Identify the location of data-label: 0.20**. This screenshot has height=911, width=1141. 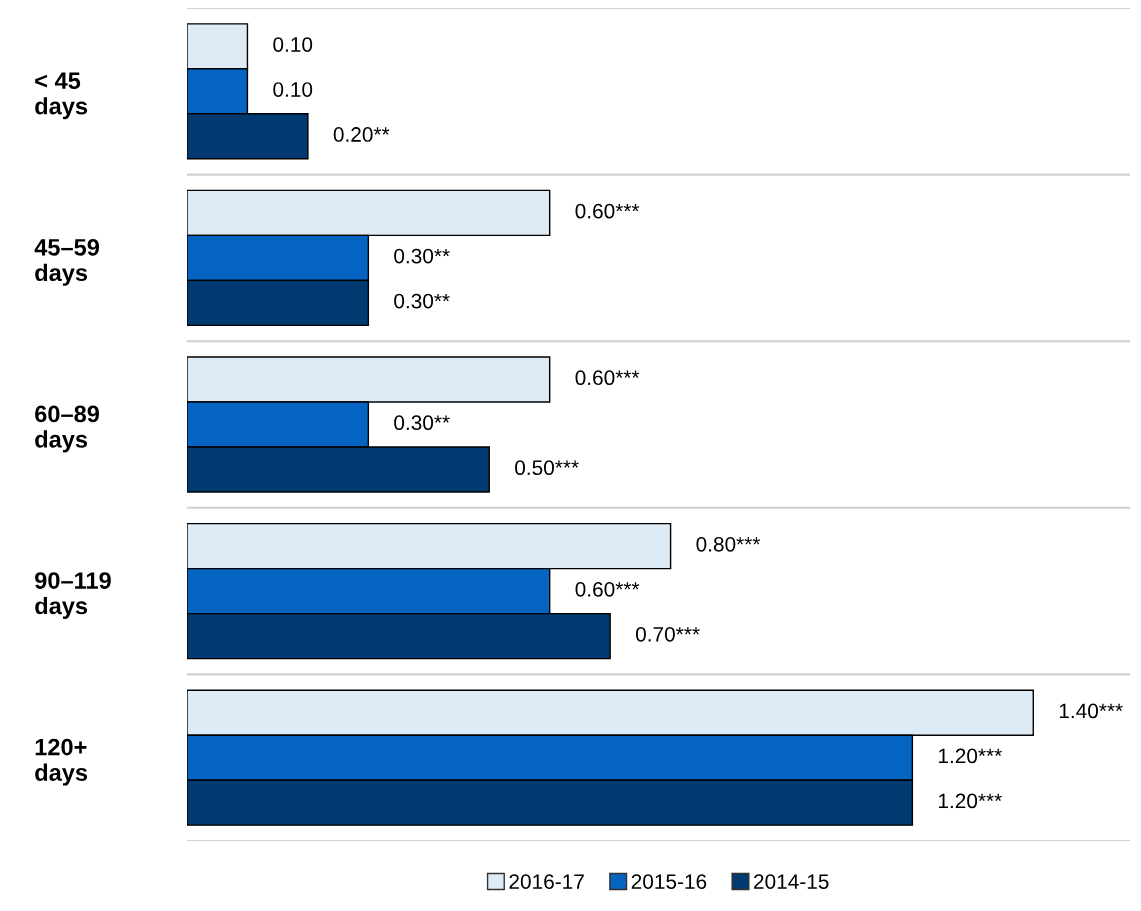
(361, 134).